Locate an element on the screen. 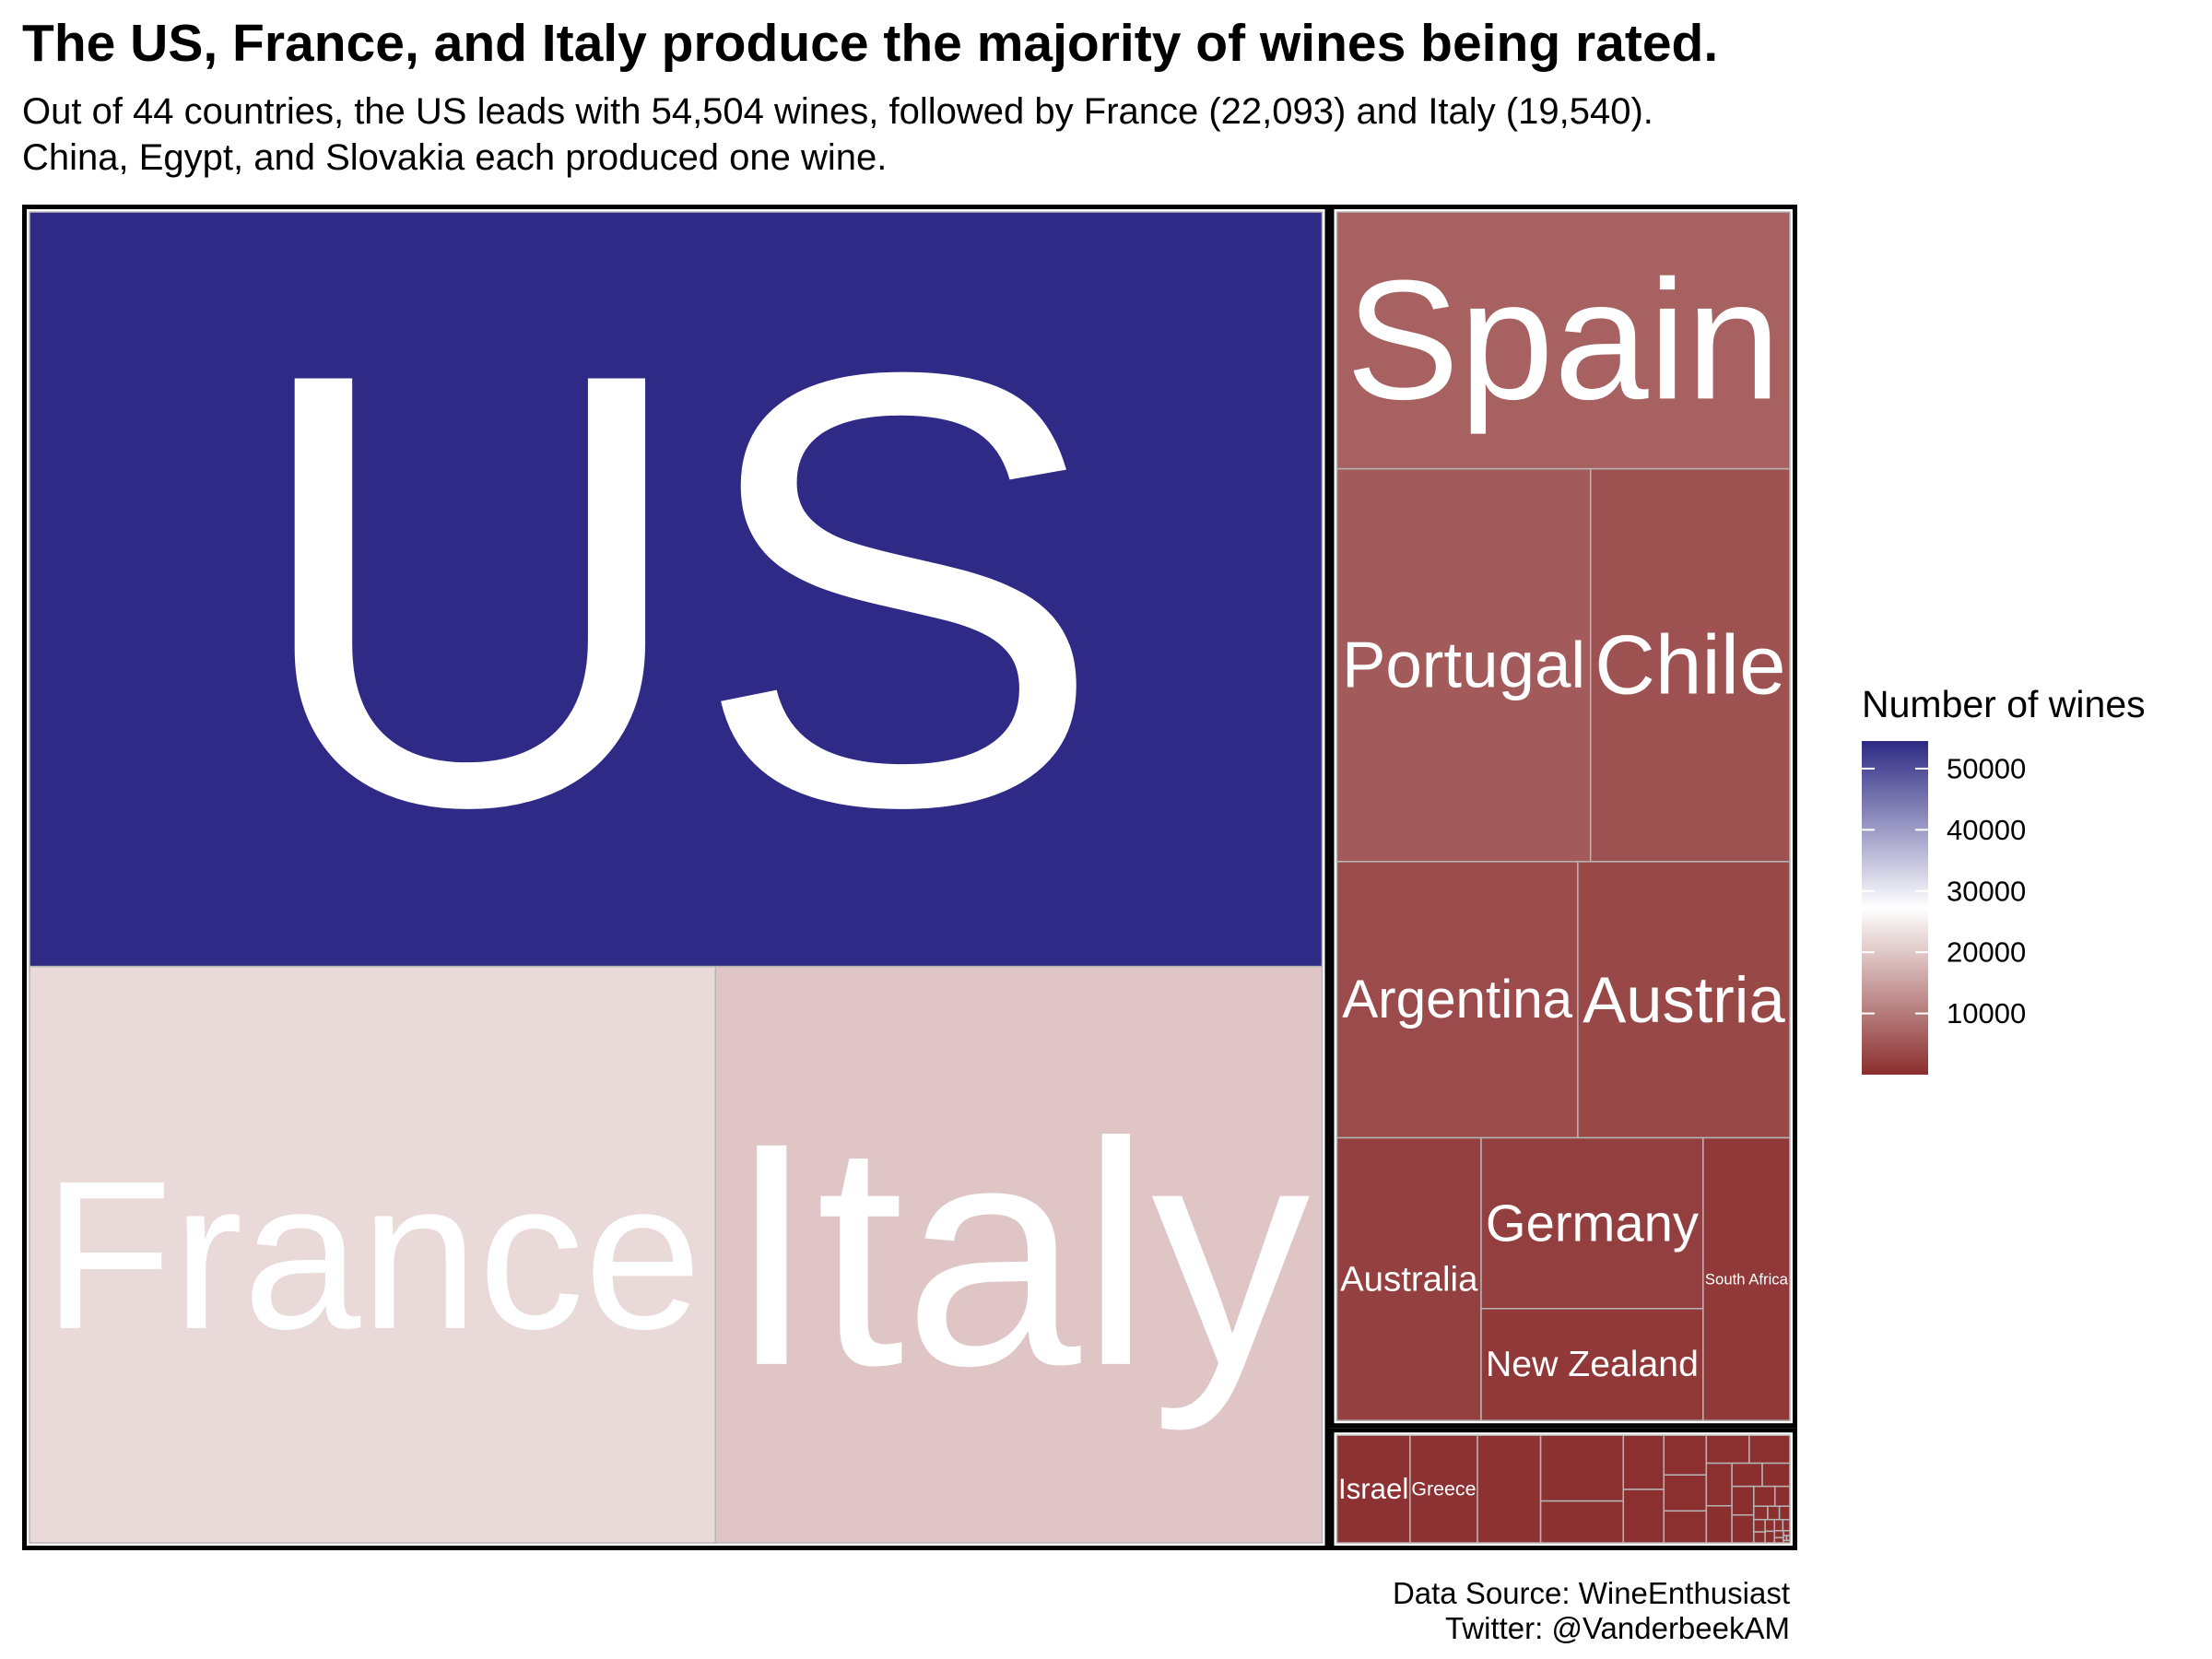  tile-label-australia: Australia is located at coordinates (1409, 1279).